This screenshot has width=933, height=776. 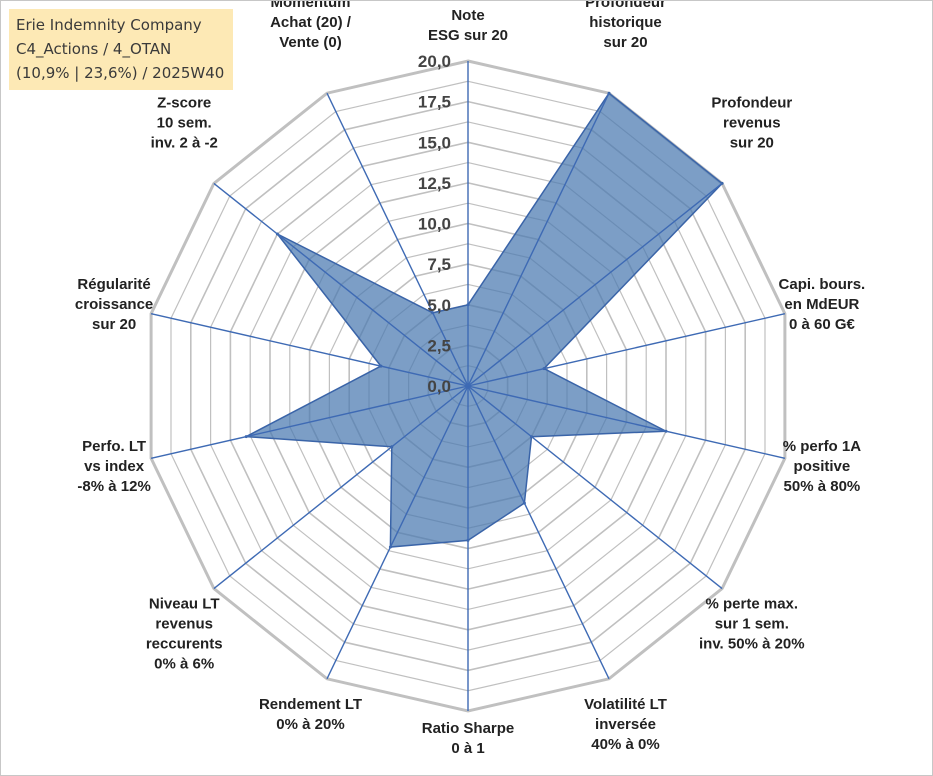 What do you see at coordinates (109, 25) in the screenshot?
I see `title-line-company: Erie Indemnity Company` at bounding box center [109, 25].